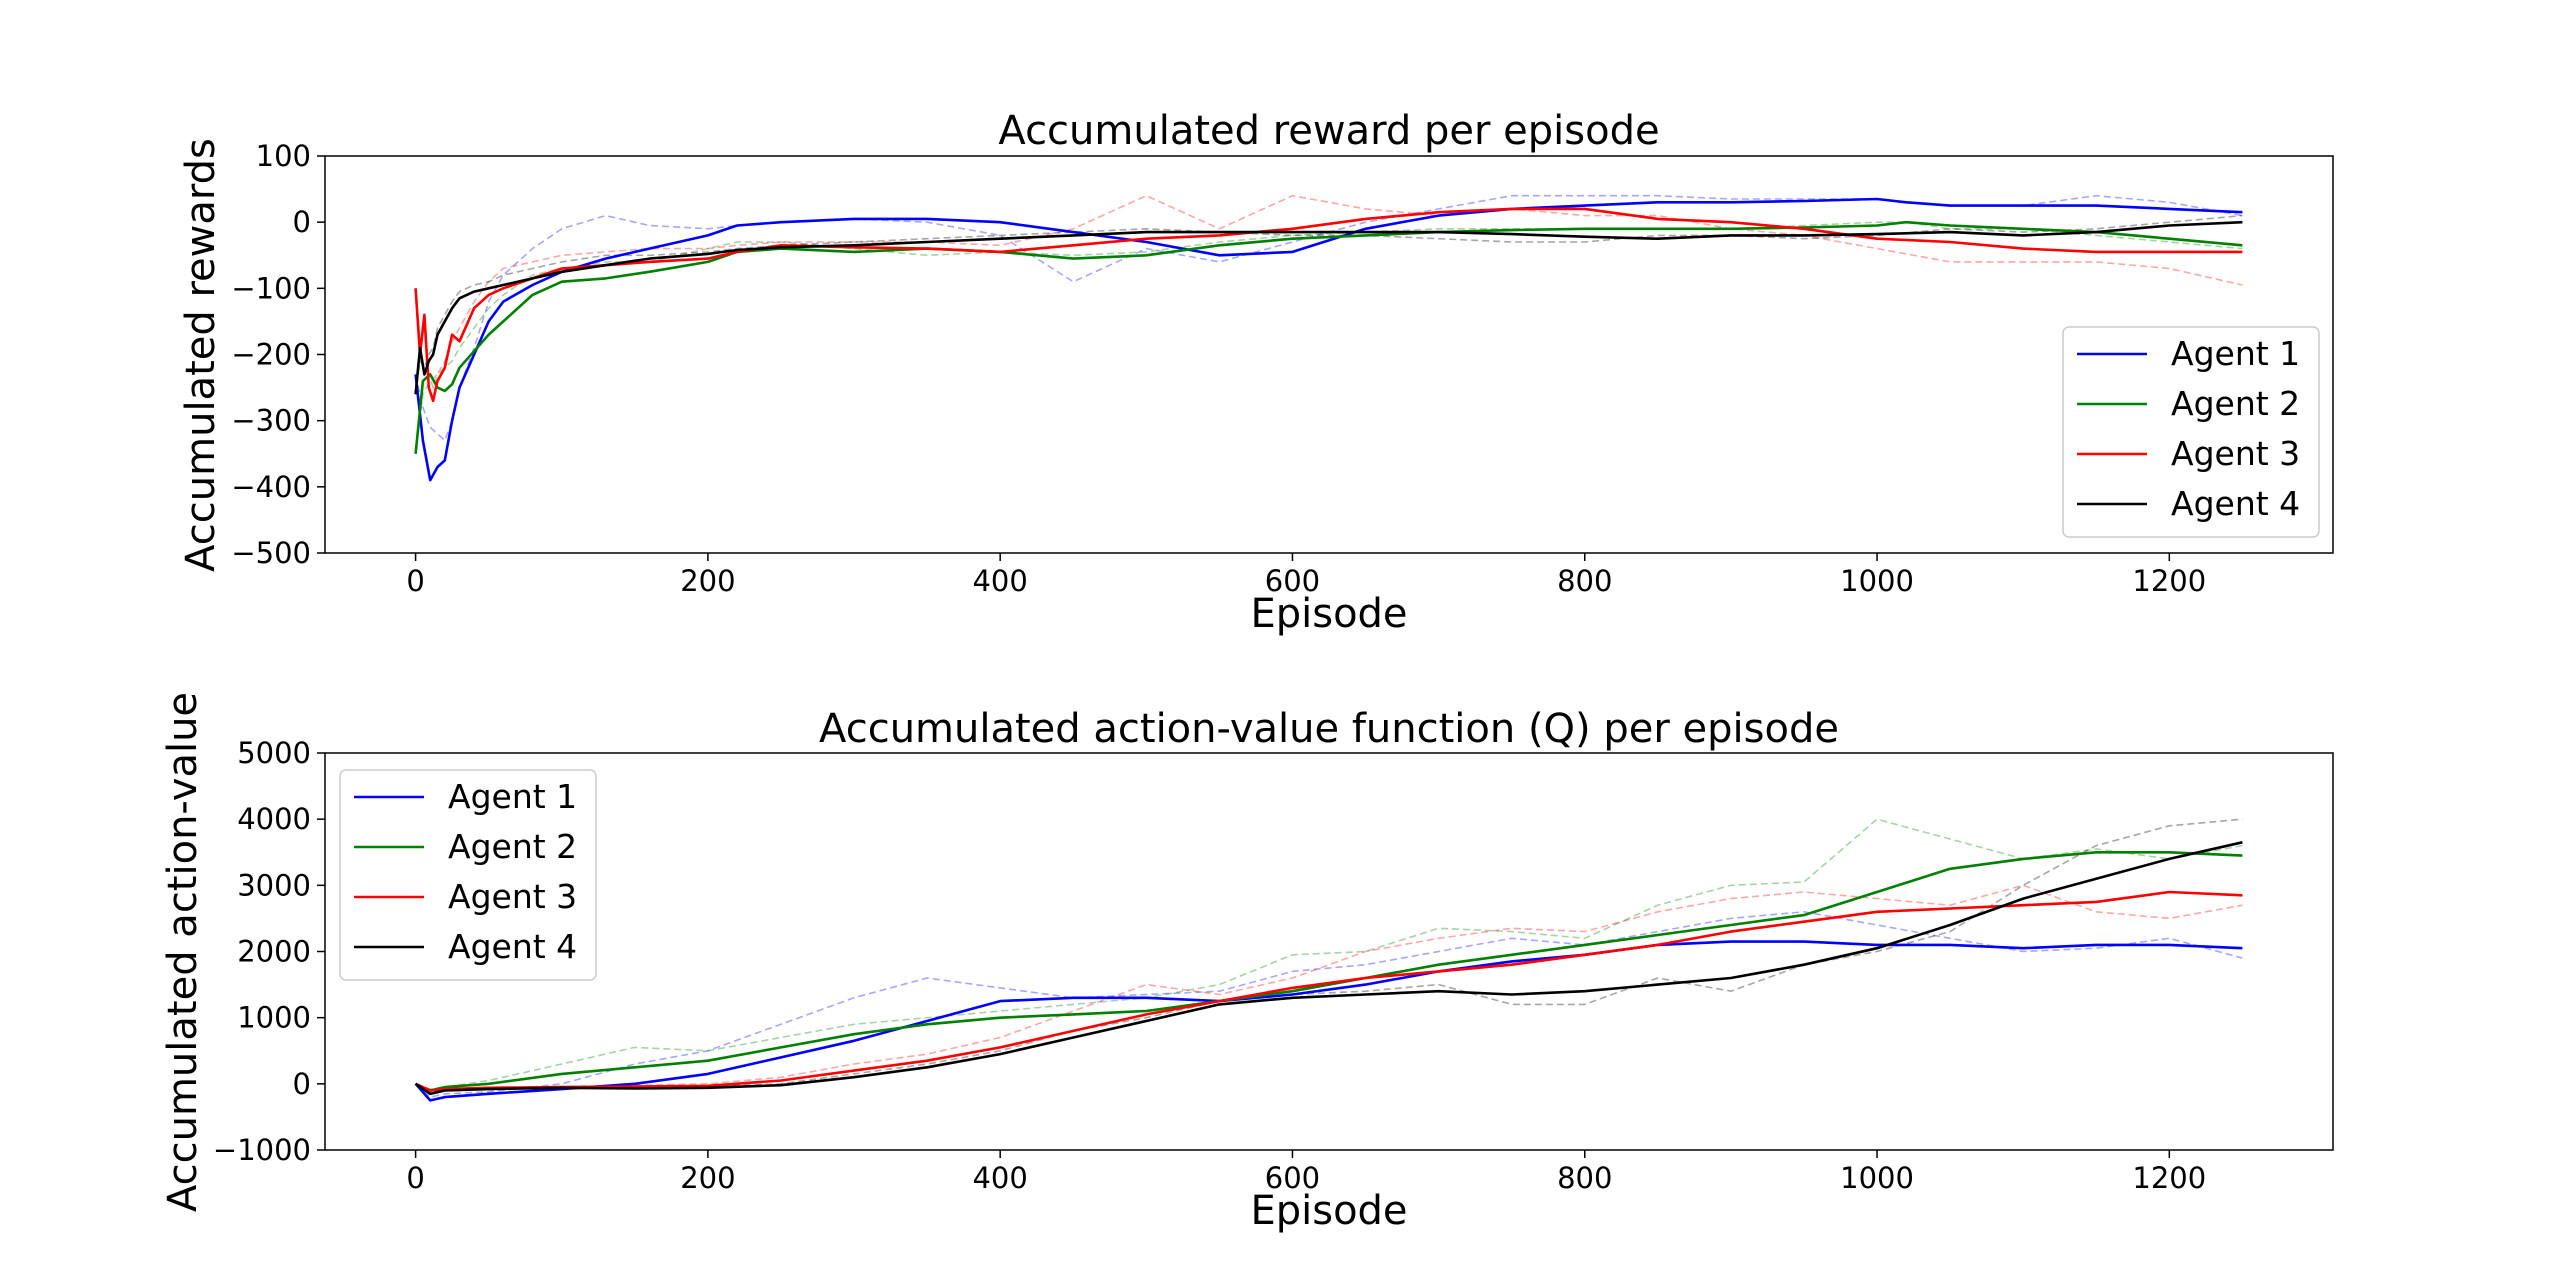 The height and width of the screenshot is (1276, 2560). I want to click on reward-chart-legend-label-3: Agent 3, so click(2235, 453).